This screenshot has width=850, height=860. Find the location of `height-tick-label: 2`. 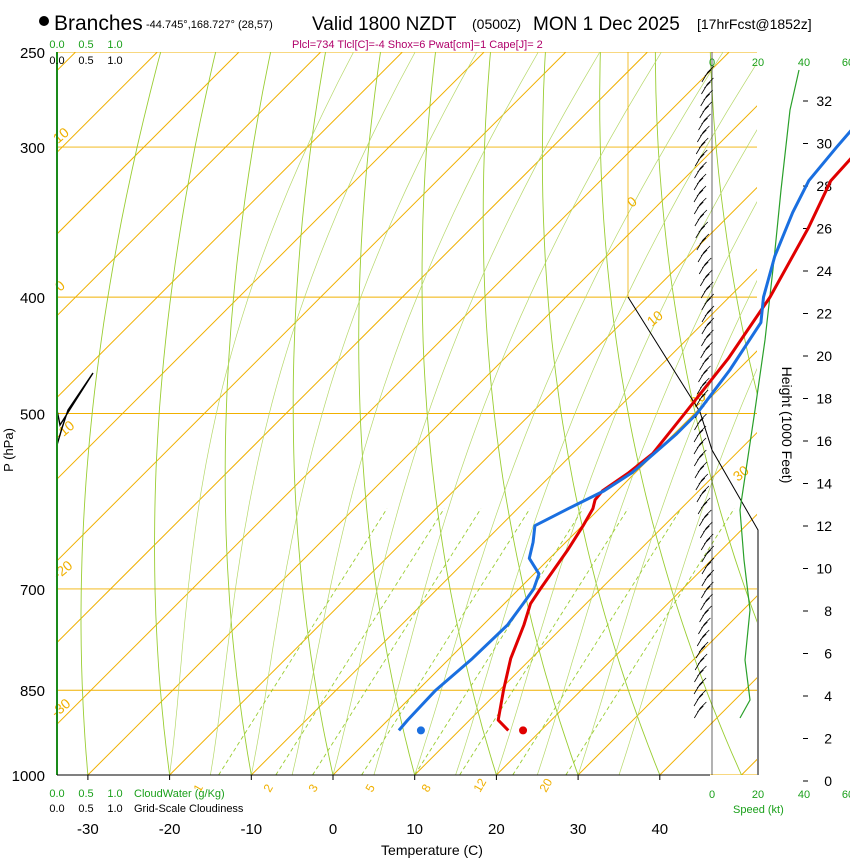

height-tick-label: 2 is located at coordinates (828, 739).